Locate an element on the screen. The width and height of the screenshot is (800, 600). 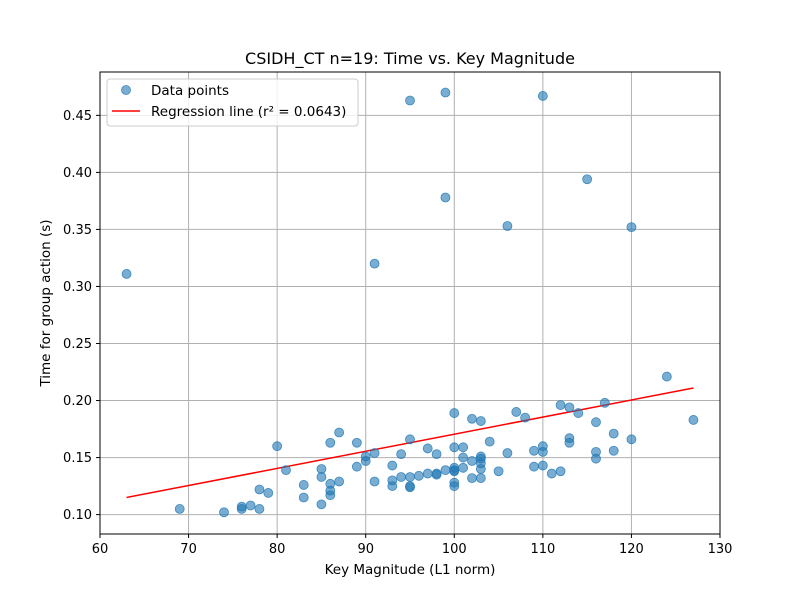
y-tick-label: 0.20 is located at coordinates (77, 401).